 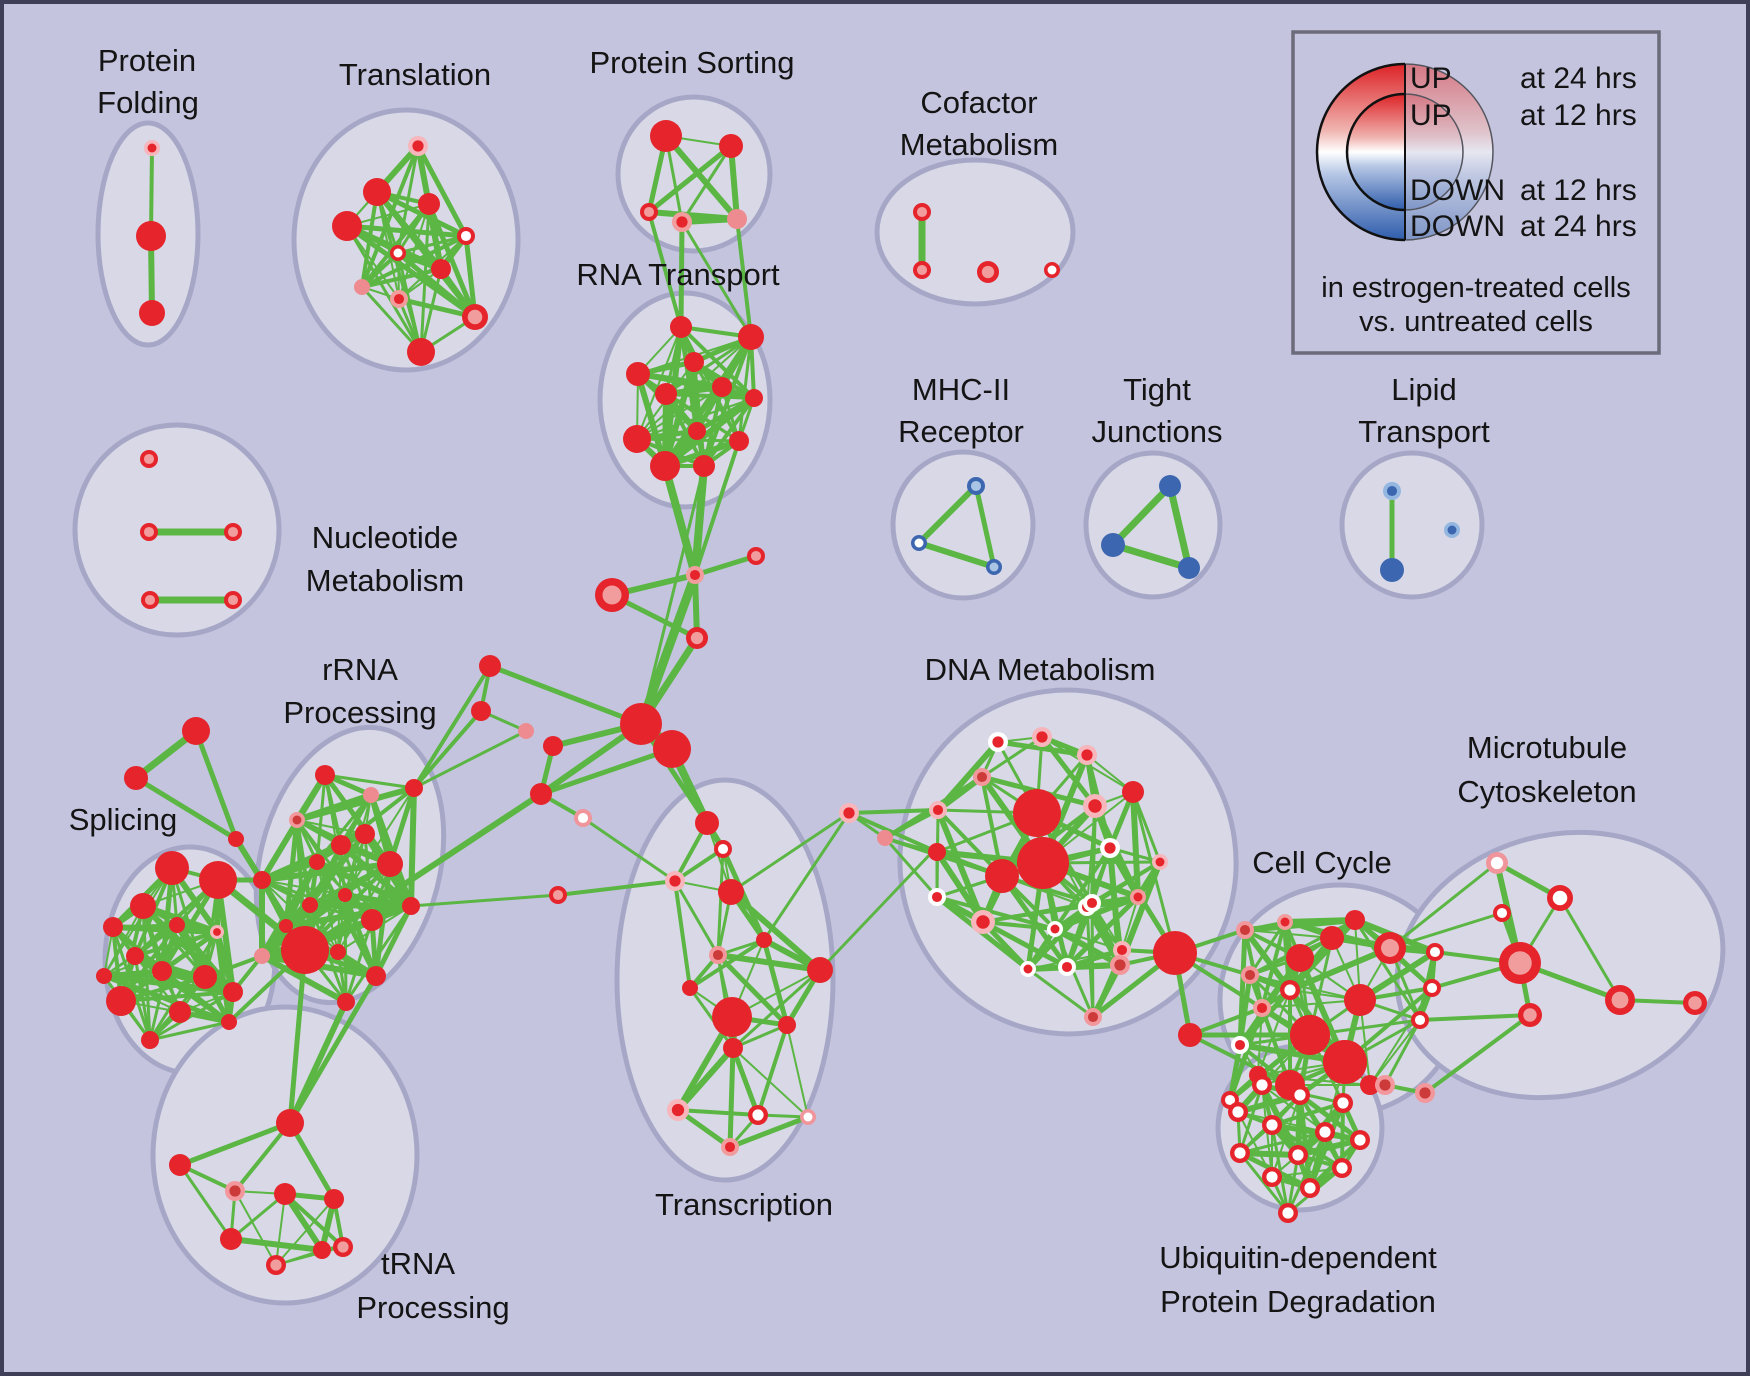 What do you see at coordinates (322, 1250) in the screenshot?
I see `network-node-trna-processing` at bounding box center [322, 1250].